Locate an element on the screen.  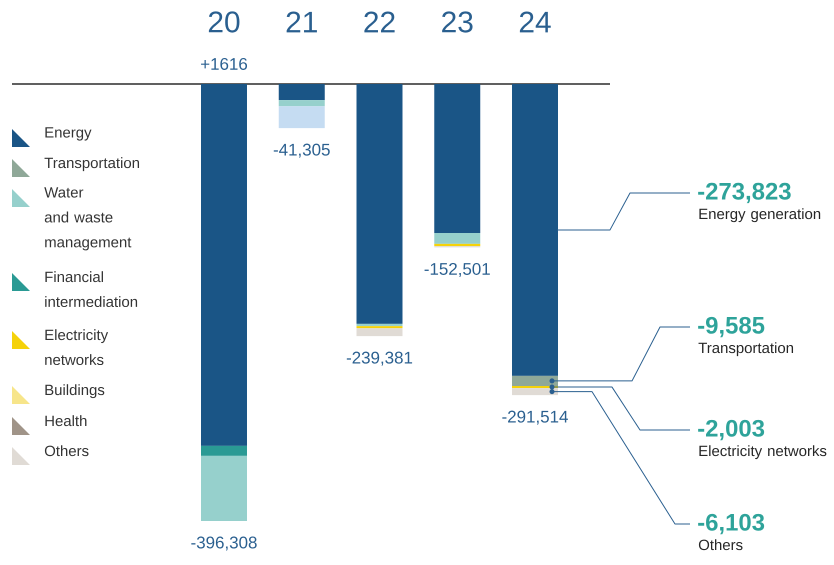
text: -9,585 is located at coordinates (731, 327).